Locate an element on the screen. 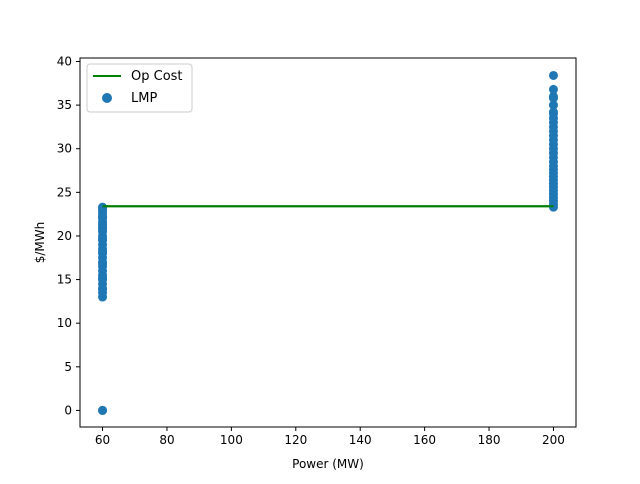 This screenshot has height=484, width=640. legend-label: LMP is located at coordinates (144, 98).